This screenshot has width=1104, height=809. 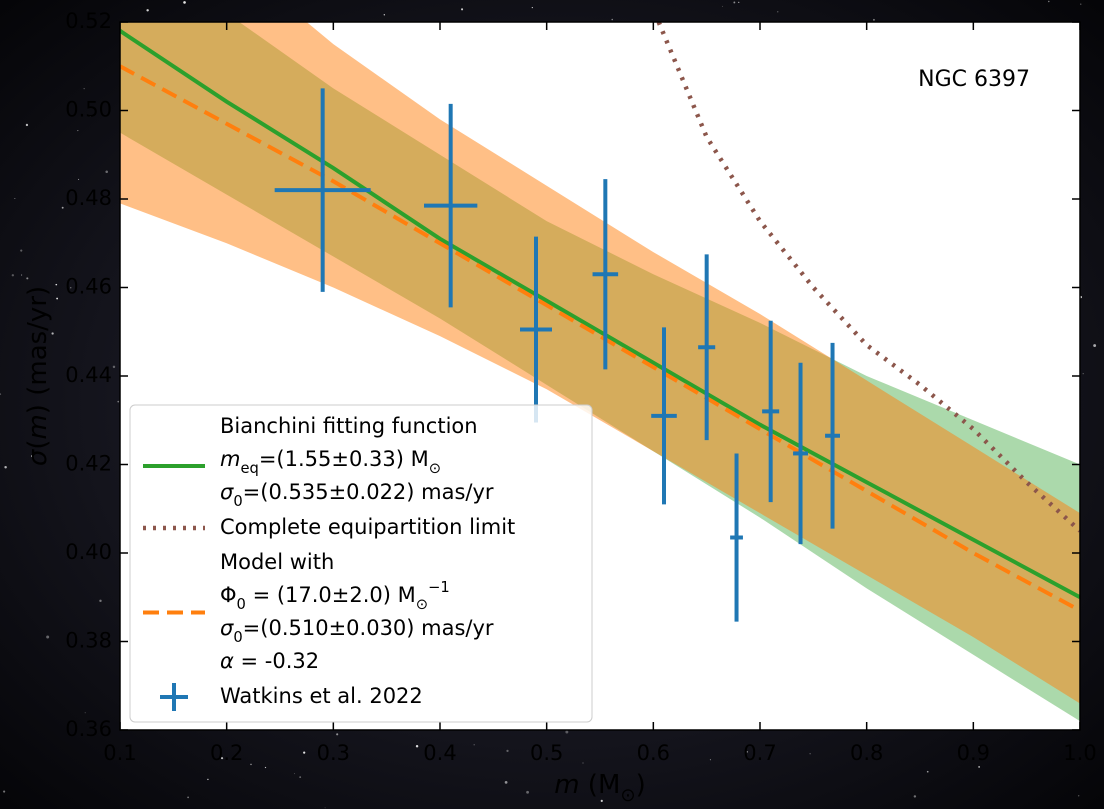 I want to click on legend-label: Complete equipartition limit, so click(x=367, y=527).